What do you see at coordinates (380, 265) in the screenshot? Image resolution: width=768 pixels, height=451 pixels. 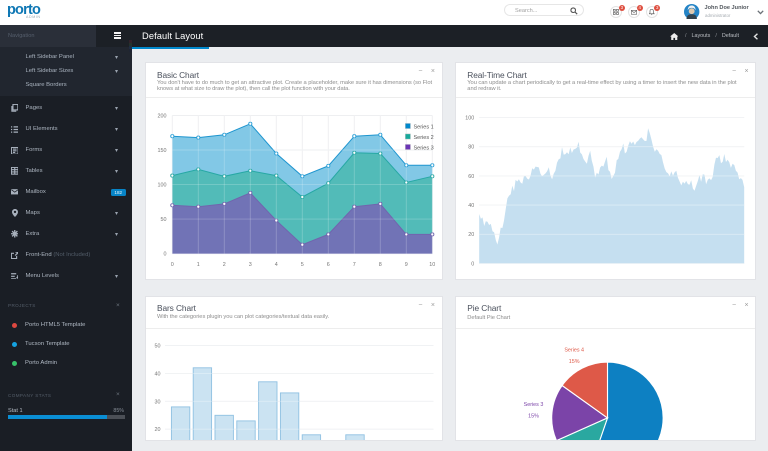 I see `svg-text: 8` at bounding box center [380, 265].